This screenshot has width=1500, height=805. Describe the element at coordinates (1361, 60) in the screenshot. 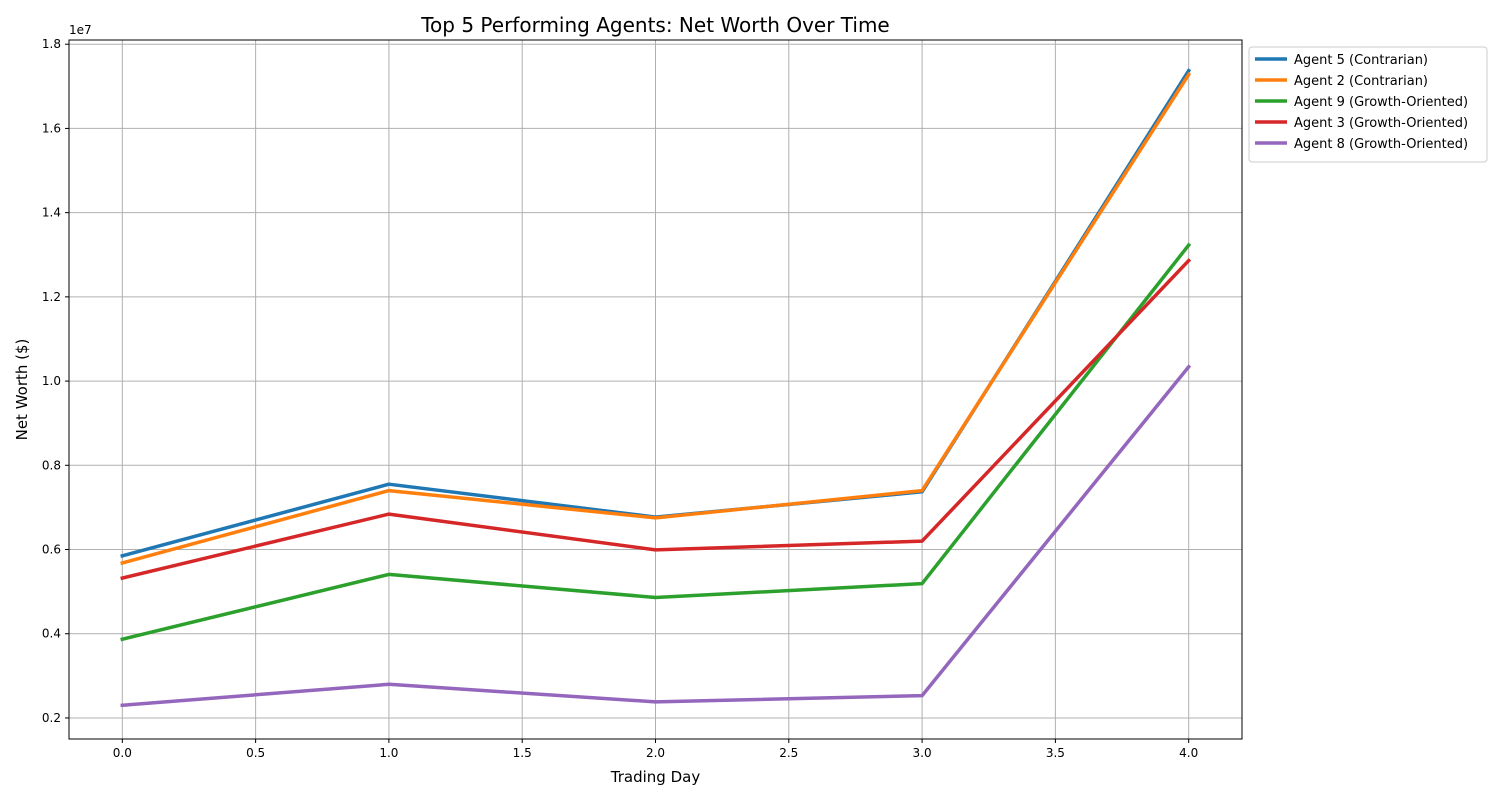

I see `legend-label: Agent 5 (Contrarian)` at that location.